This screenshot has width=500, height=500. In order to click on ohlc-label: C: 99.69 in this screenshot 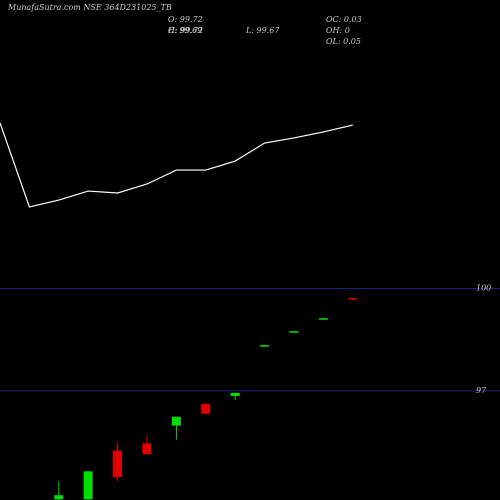, I will do `click(185, 30)`.